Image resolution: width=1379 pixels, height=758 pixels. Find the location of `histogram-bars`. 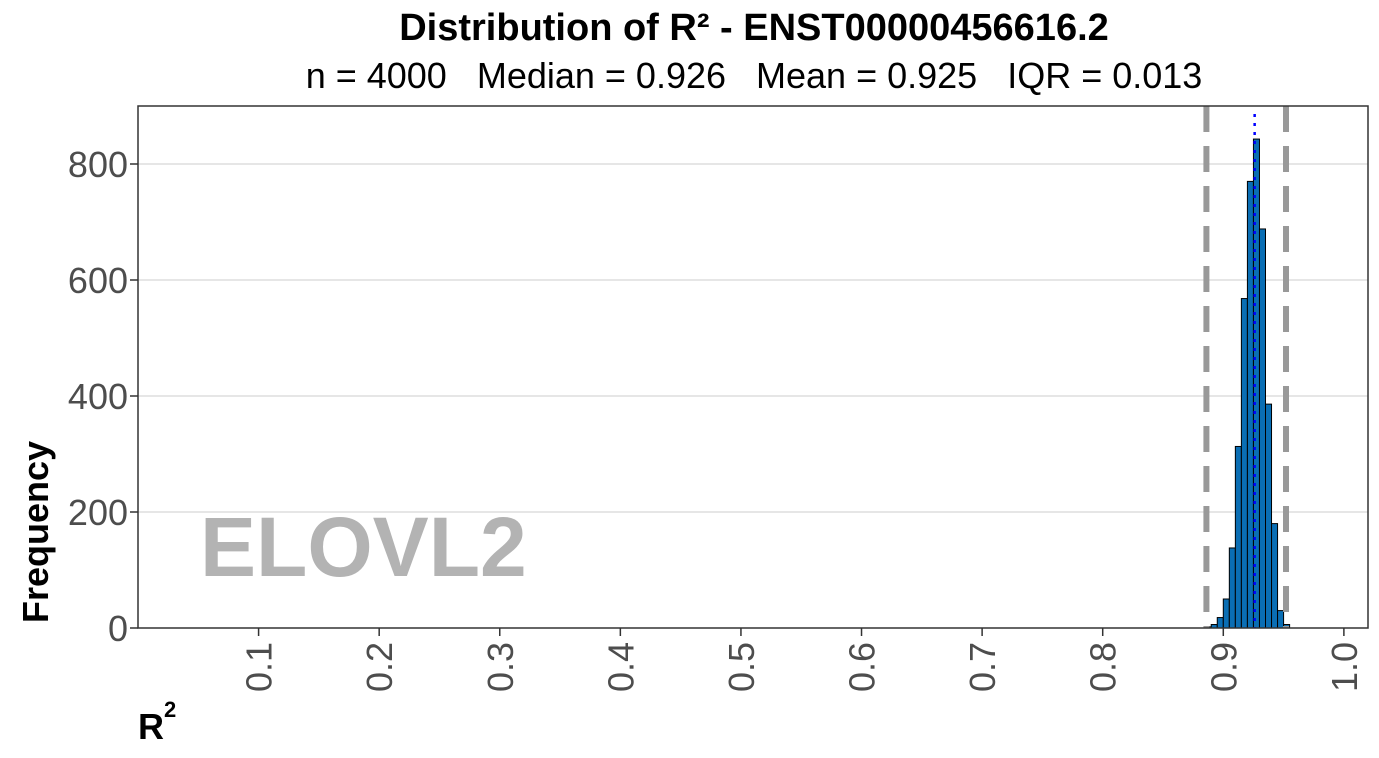

histogram-bars is located at coordinates (1247, 383).